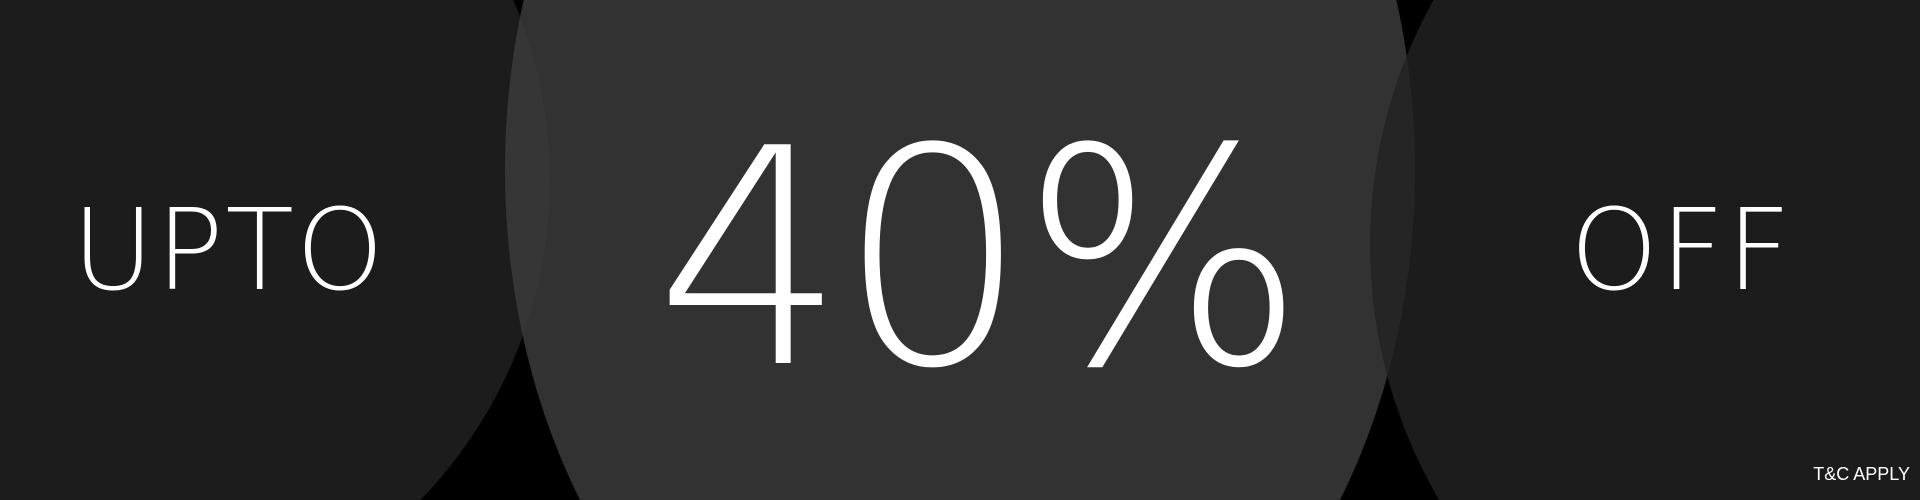 The width and height of the screenshot is (1920, 500). Describe the element at coordinates (1861, 474) in the screenshot. I see `terms-and-conditions-label: T&C APPLY` at that location.